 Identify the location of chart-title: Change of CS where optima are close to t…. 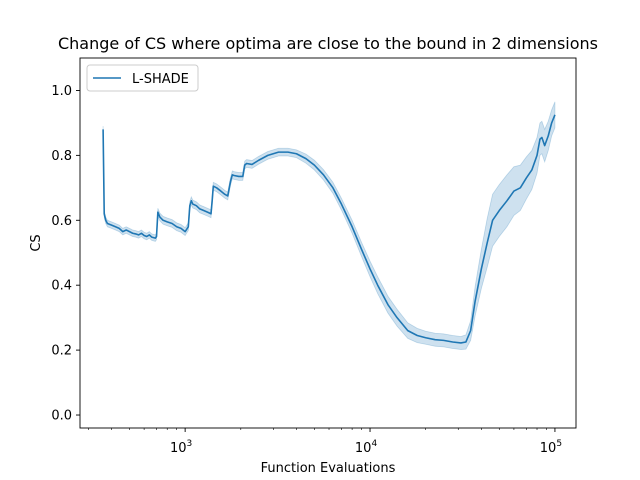
(328, 43).